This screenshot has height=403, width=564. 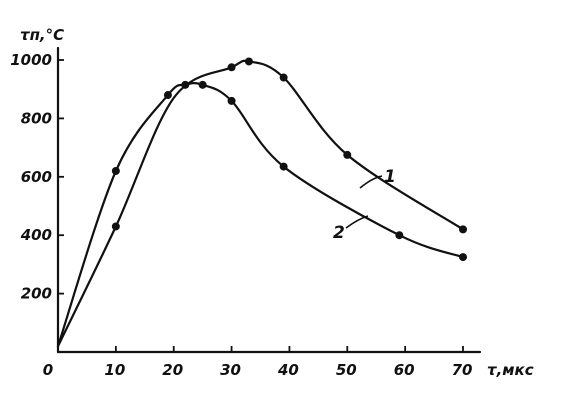 I want to click on y-tick-label: 200, so click(x=36, y=294).